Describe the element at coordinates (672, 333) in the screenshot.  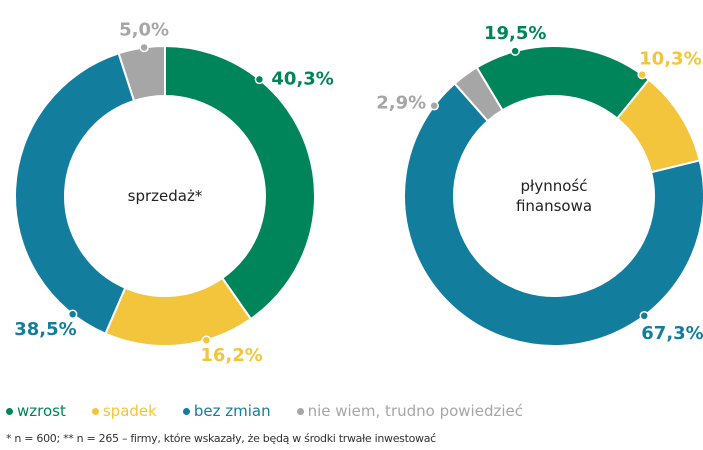
I see `value-label: 67,3%` at that location.